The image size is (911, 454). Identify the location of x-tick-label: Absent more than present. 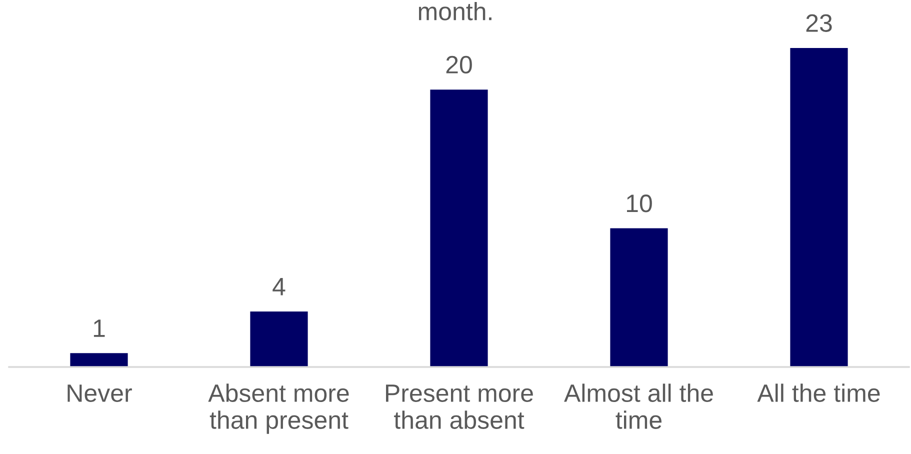
(278, 409).